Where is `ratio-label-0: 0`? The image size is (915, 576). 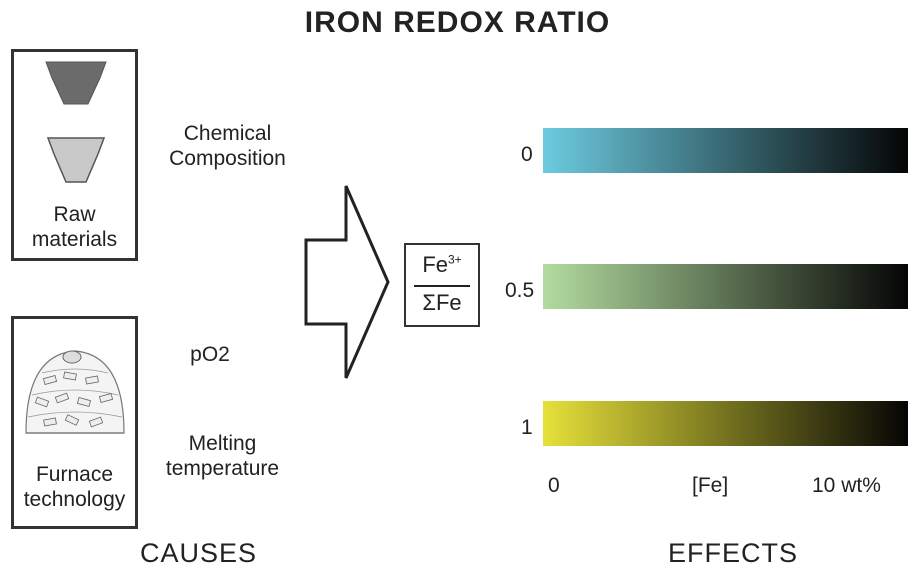 ratio-label-0: 0 is located at coordinates (527, 154).